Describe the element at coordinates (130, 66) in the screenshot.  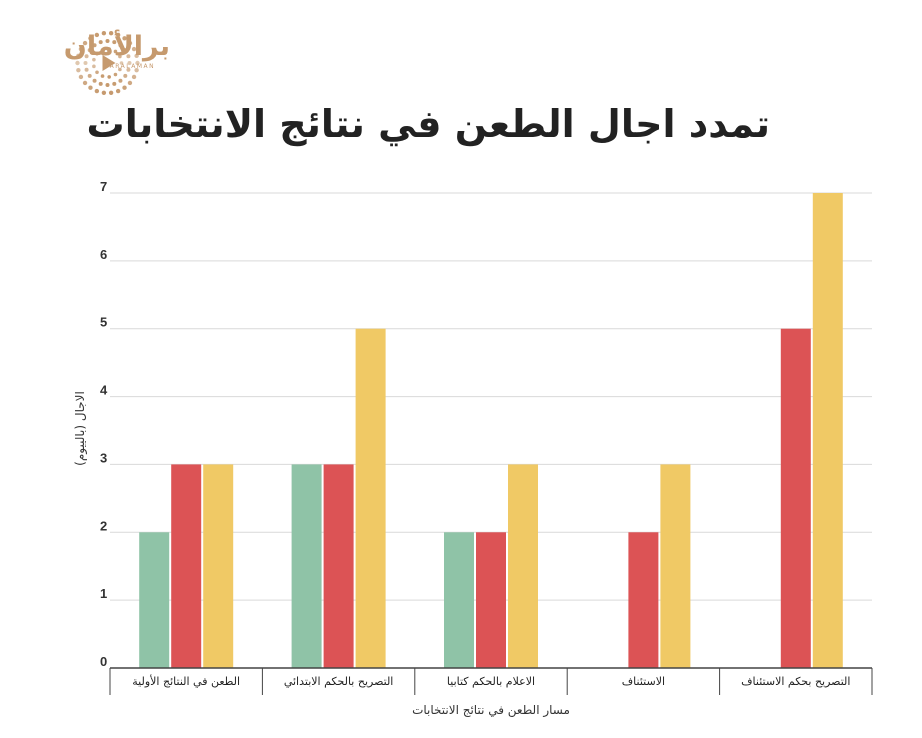
I see `logo-subtext: BARALAMAN` at that location.